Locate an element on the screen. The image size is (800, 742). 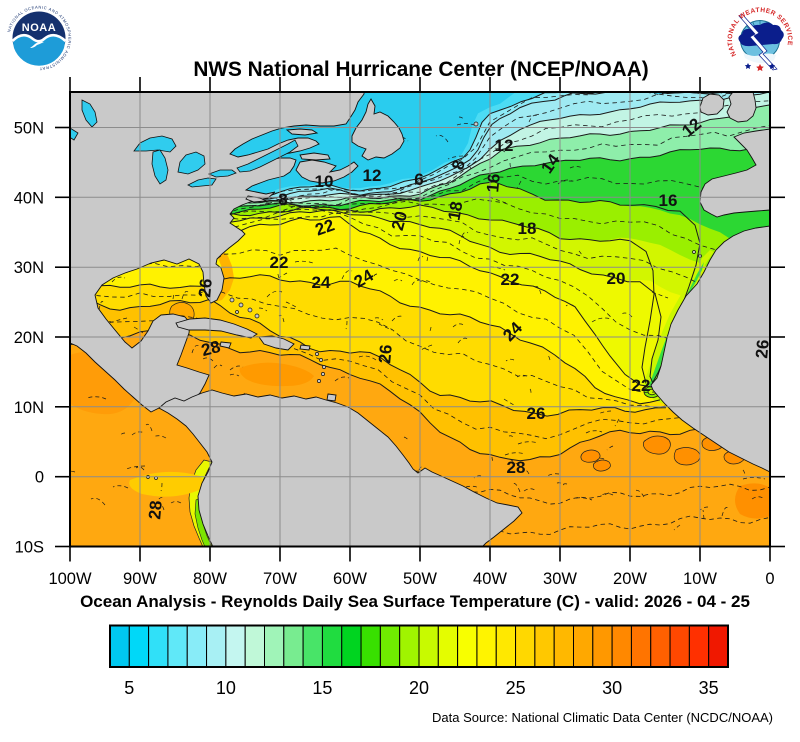
svg-text: 90W is located at coordinates (140, 579).